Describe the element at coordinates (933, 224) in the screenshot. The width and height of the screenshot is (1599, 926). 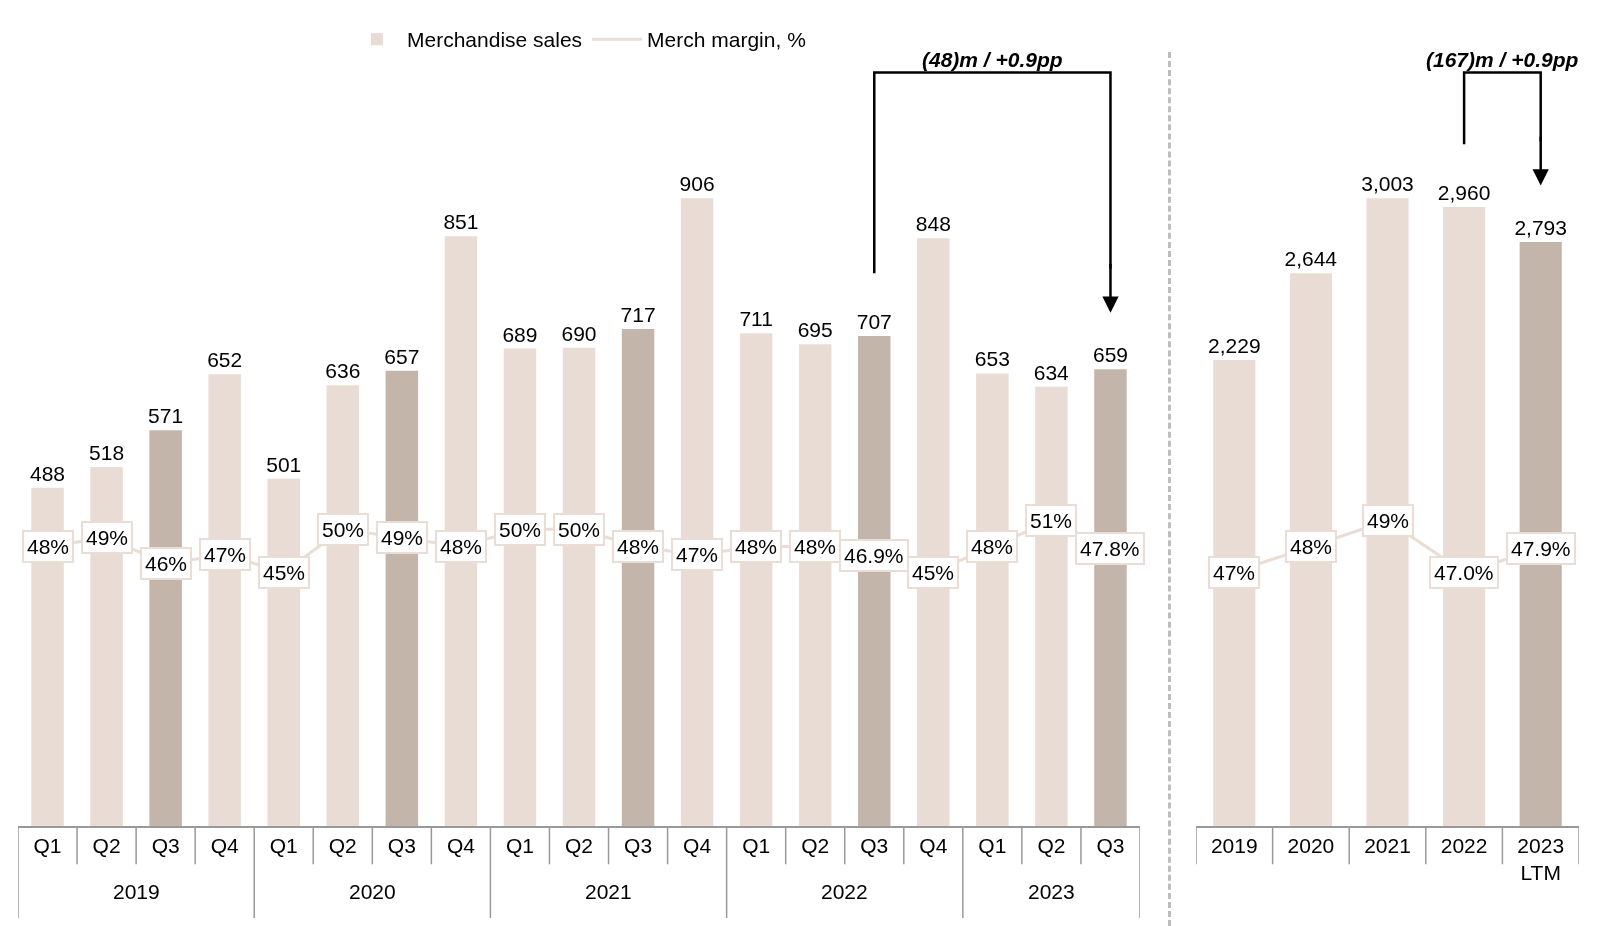
I see `data-label: 848` at that location.